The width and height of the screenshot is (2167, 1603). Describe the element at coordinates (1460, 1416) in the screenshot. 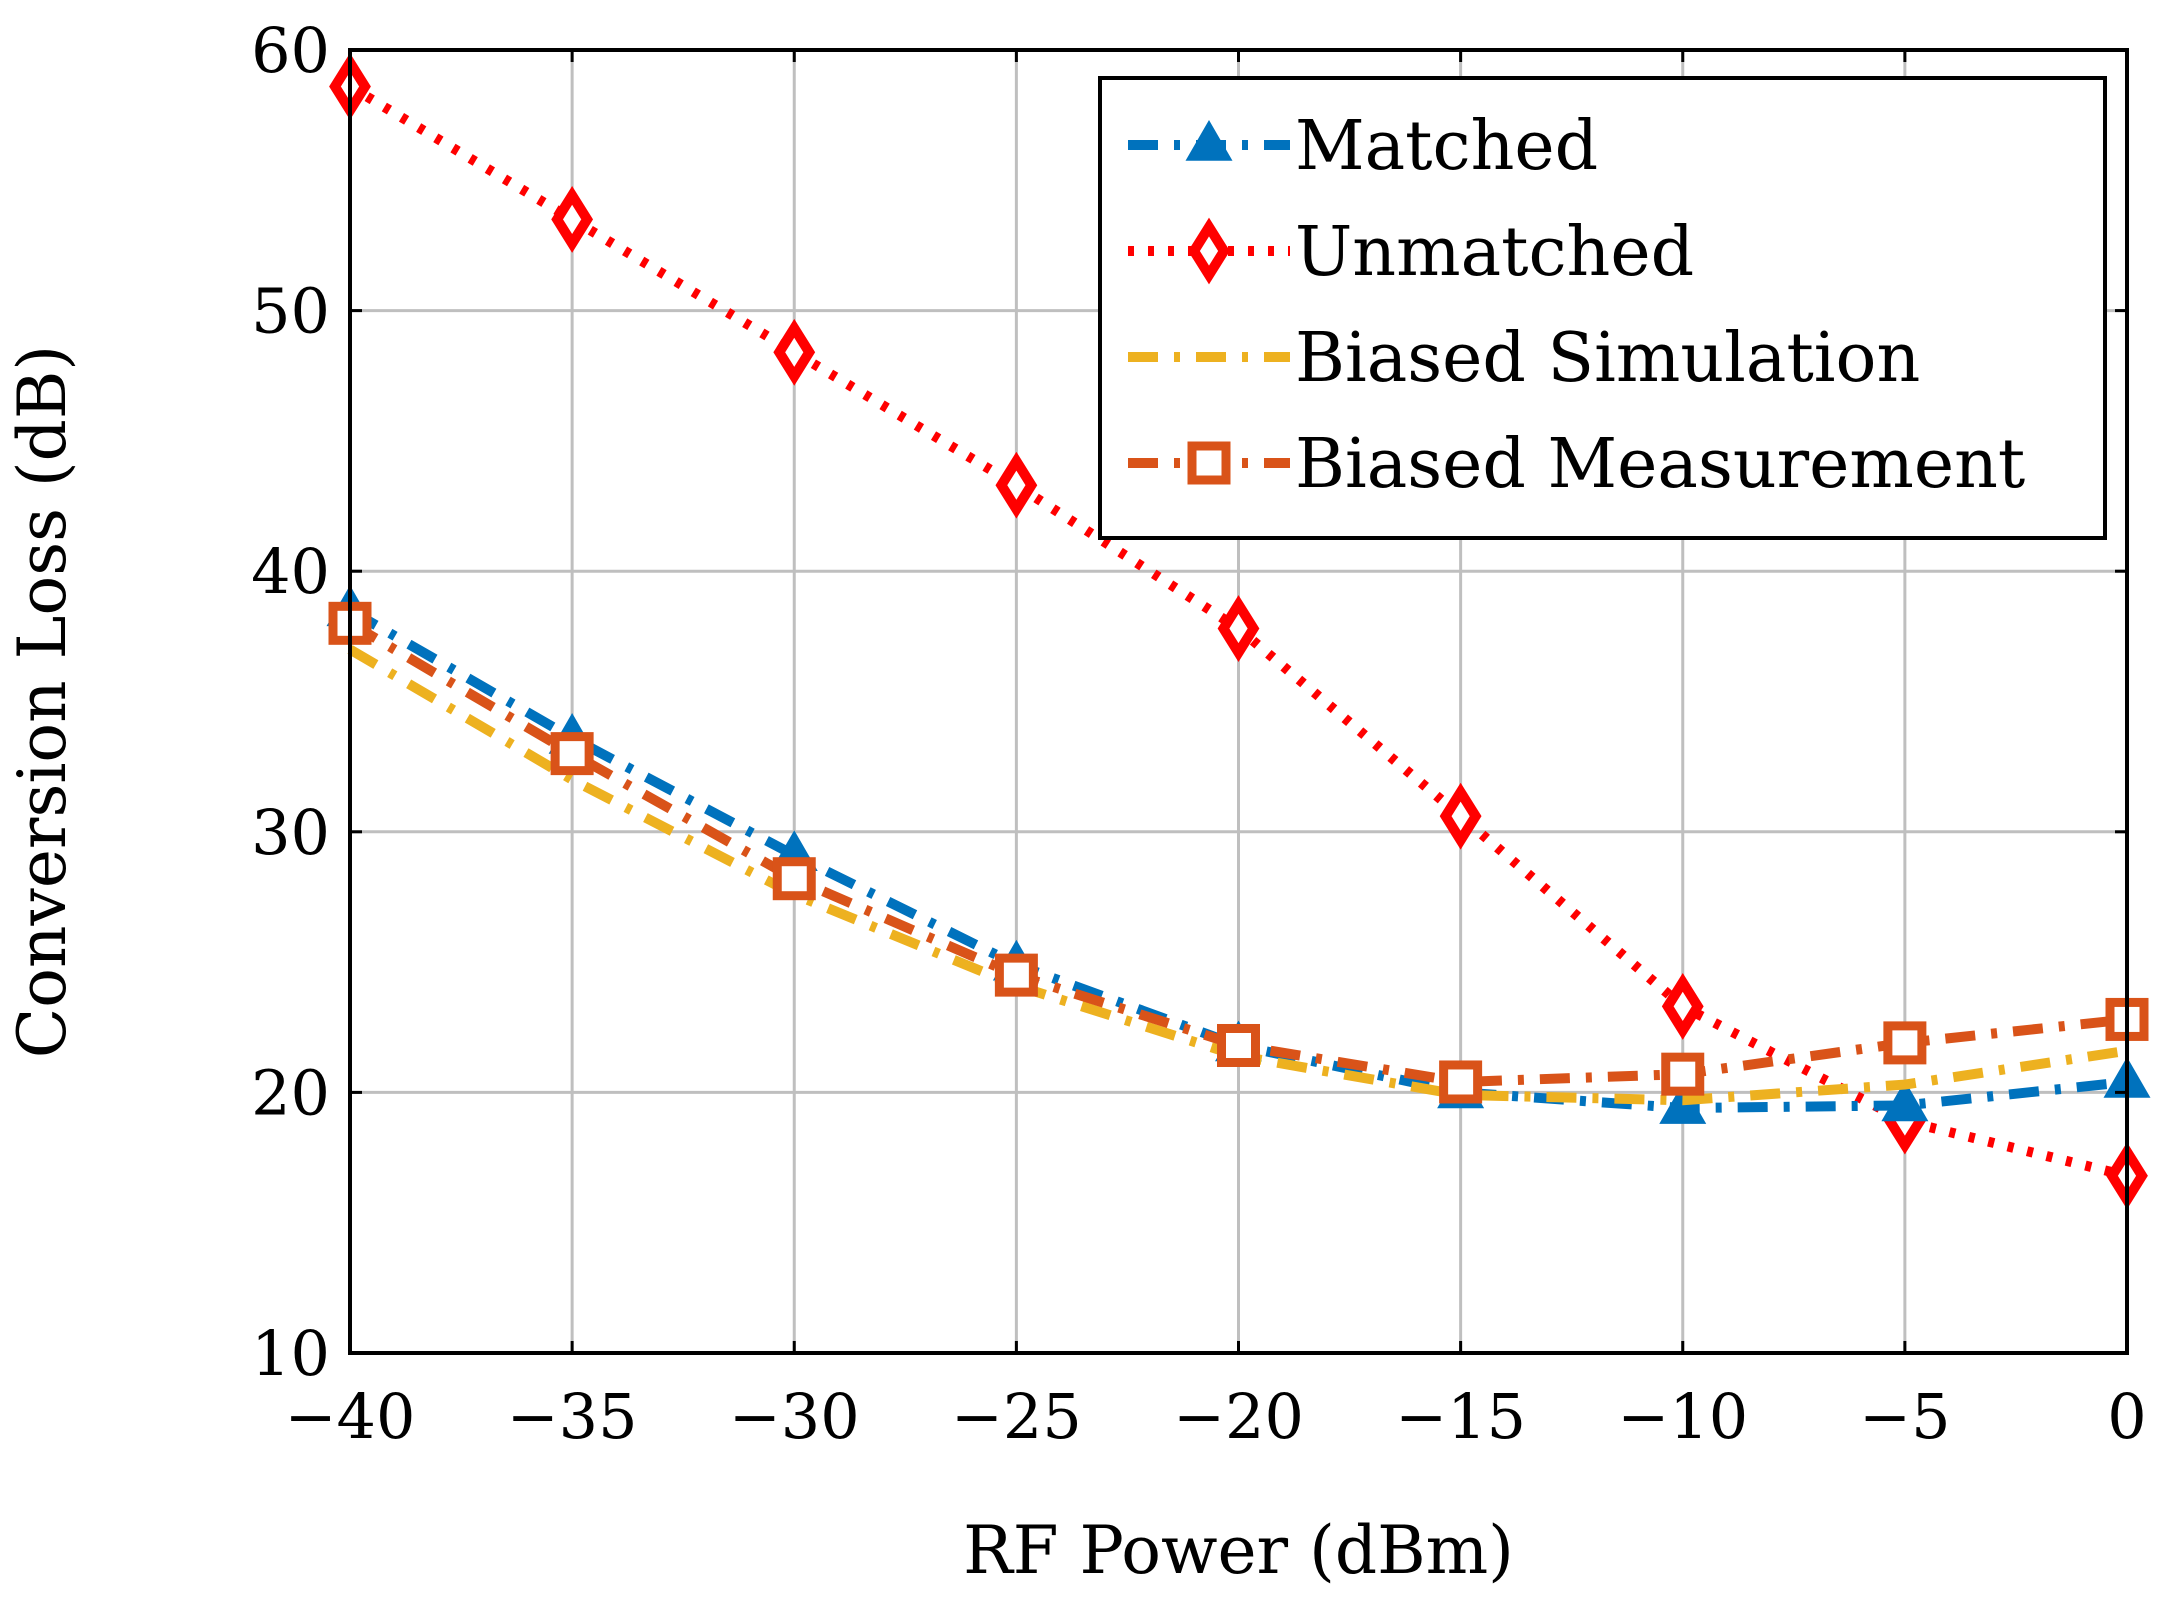

I see `x-tick-label: −15` at that location.